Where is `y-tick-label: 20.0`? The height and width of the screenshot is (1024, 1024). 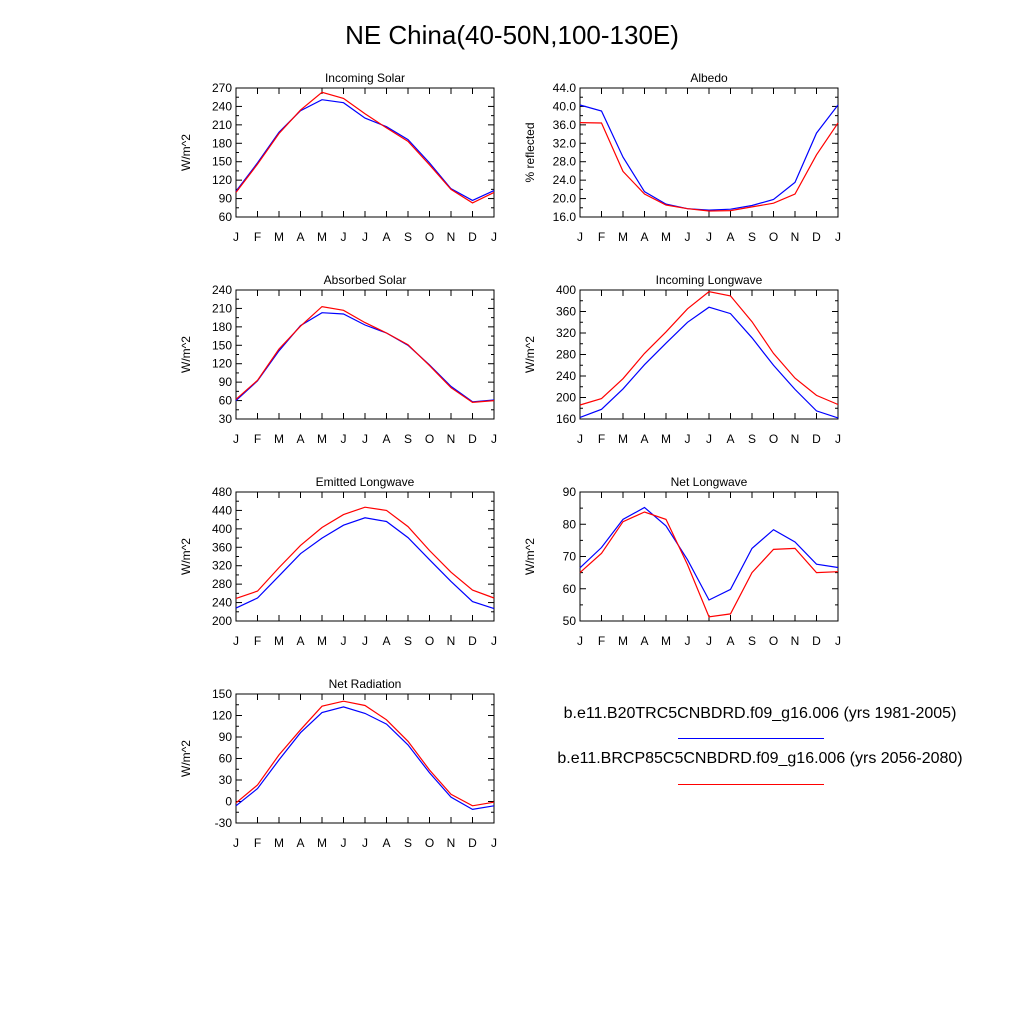
y-tick-label: 20.0 is located at coordinates (565, 199).